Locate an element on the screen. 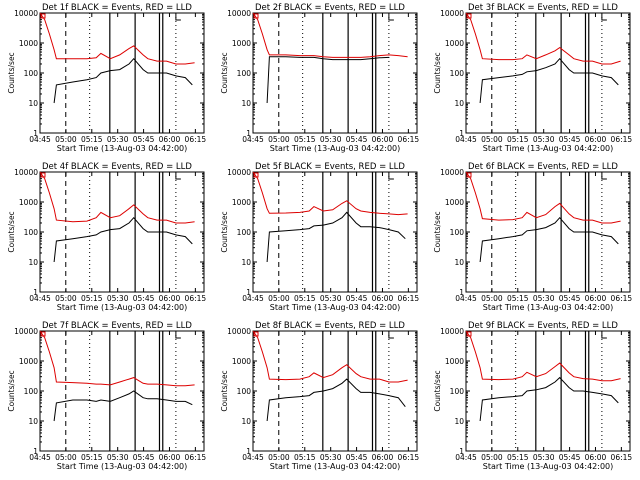 Image resolution: width=640 pixels, height=480 pixels. panel-title: Det 3f BLACK = Events, RED = LLD is located at coordinates (543, 8).